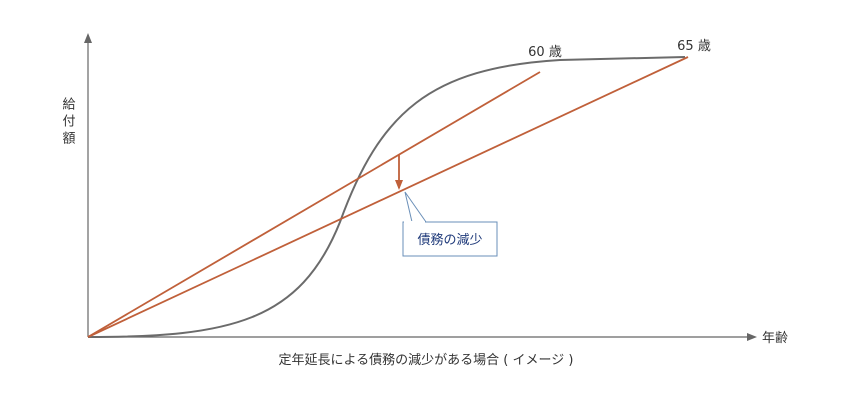 This screenshot has height=401, width=851. What do you see at coordinates (414, 222) in the screenshot?
I see `callout-gap` at bounding box center [414, 222].